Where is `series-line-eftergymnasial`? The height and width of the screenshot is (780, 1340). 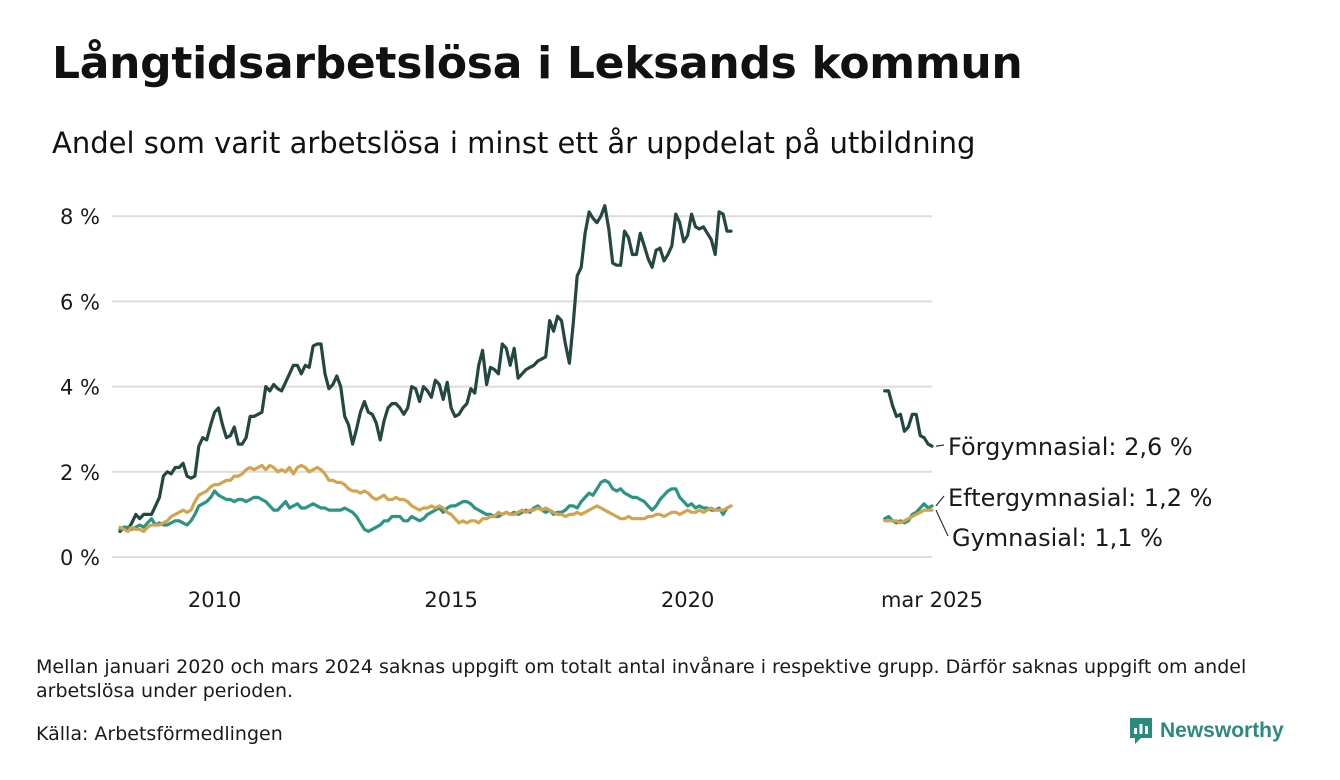
series-line-eftergymnasial is located at coordinates (425, 505).